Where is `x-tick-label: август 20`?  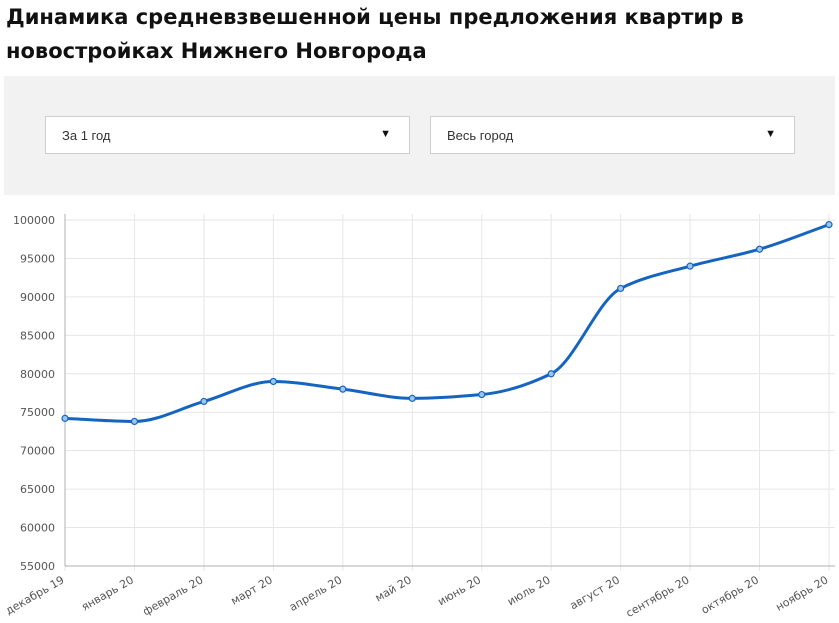
x-tick-label: август 20 is located at coordinates (595, 592).